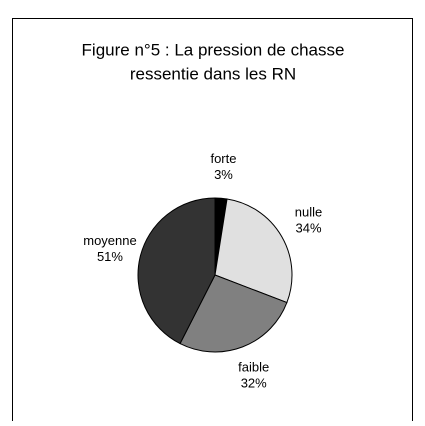  What do you see at coordinates (110, 256) in the screenshot?
I see `slice-value-label: 51%` at bounding box center [110, 256].